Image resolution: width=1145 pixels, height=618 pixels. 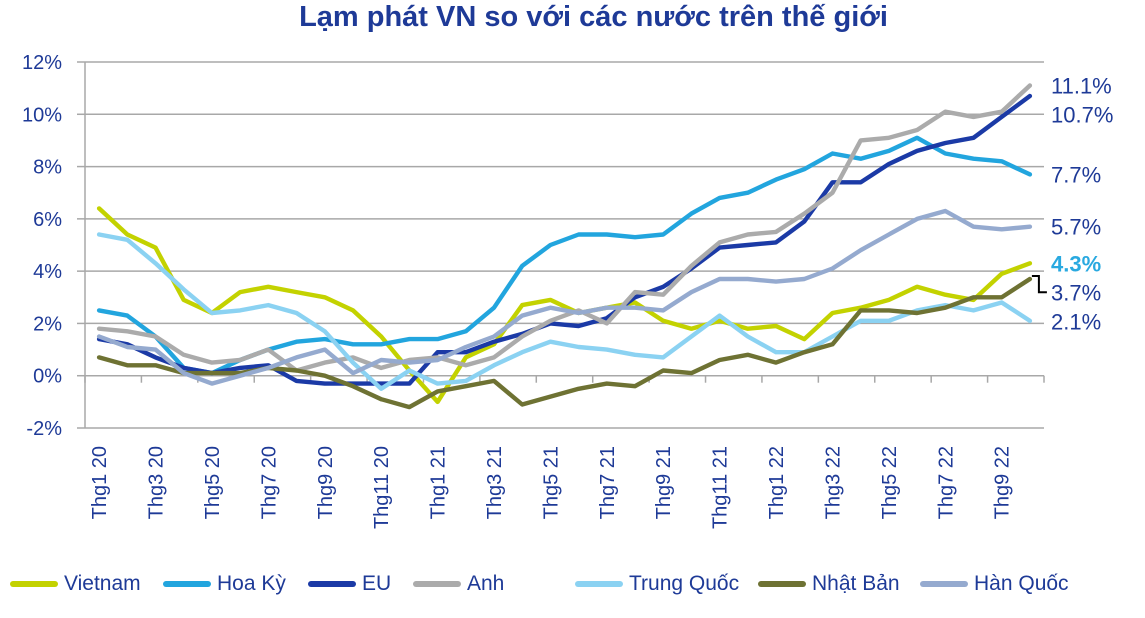 I want to click on legend-swatch-trung-quoc-icon, so click(x=599, y=584).